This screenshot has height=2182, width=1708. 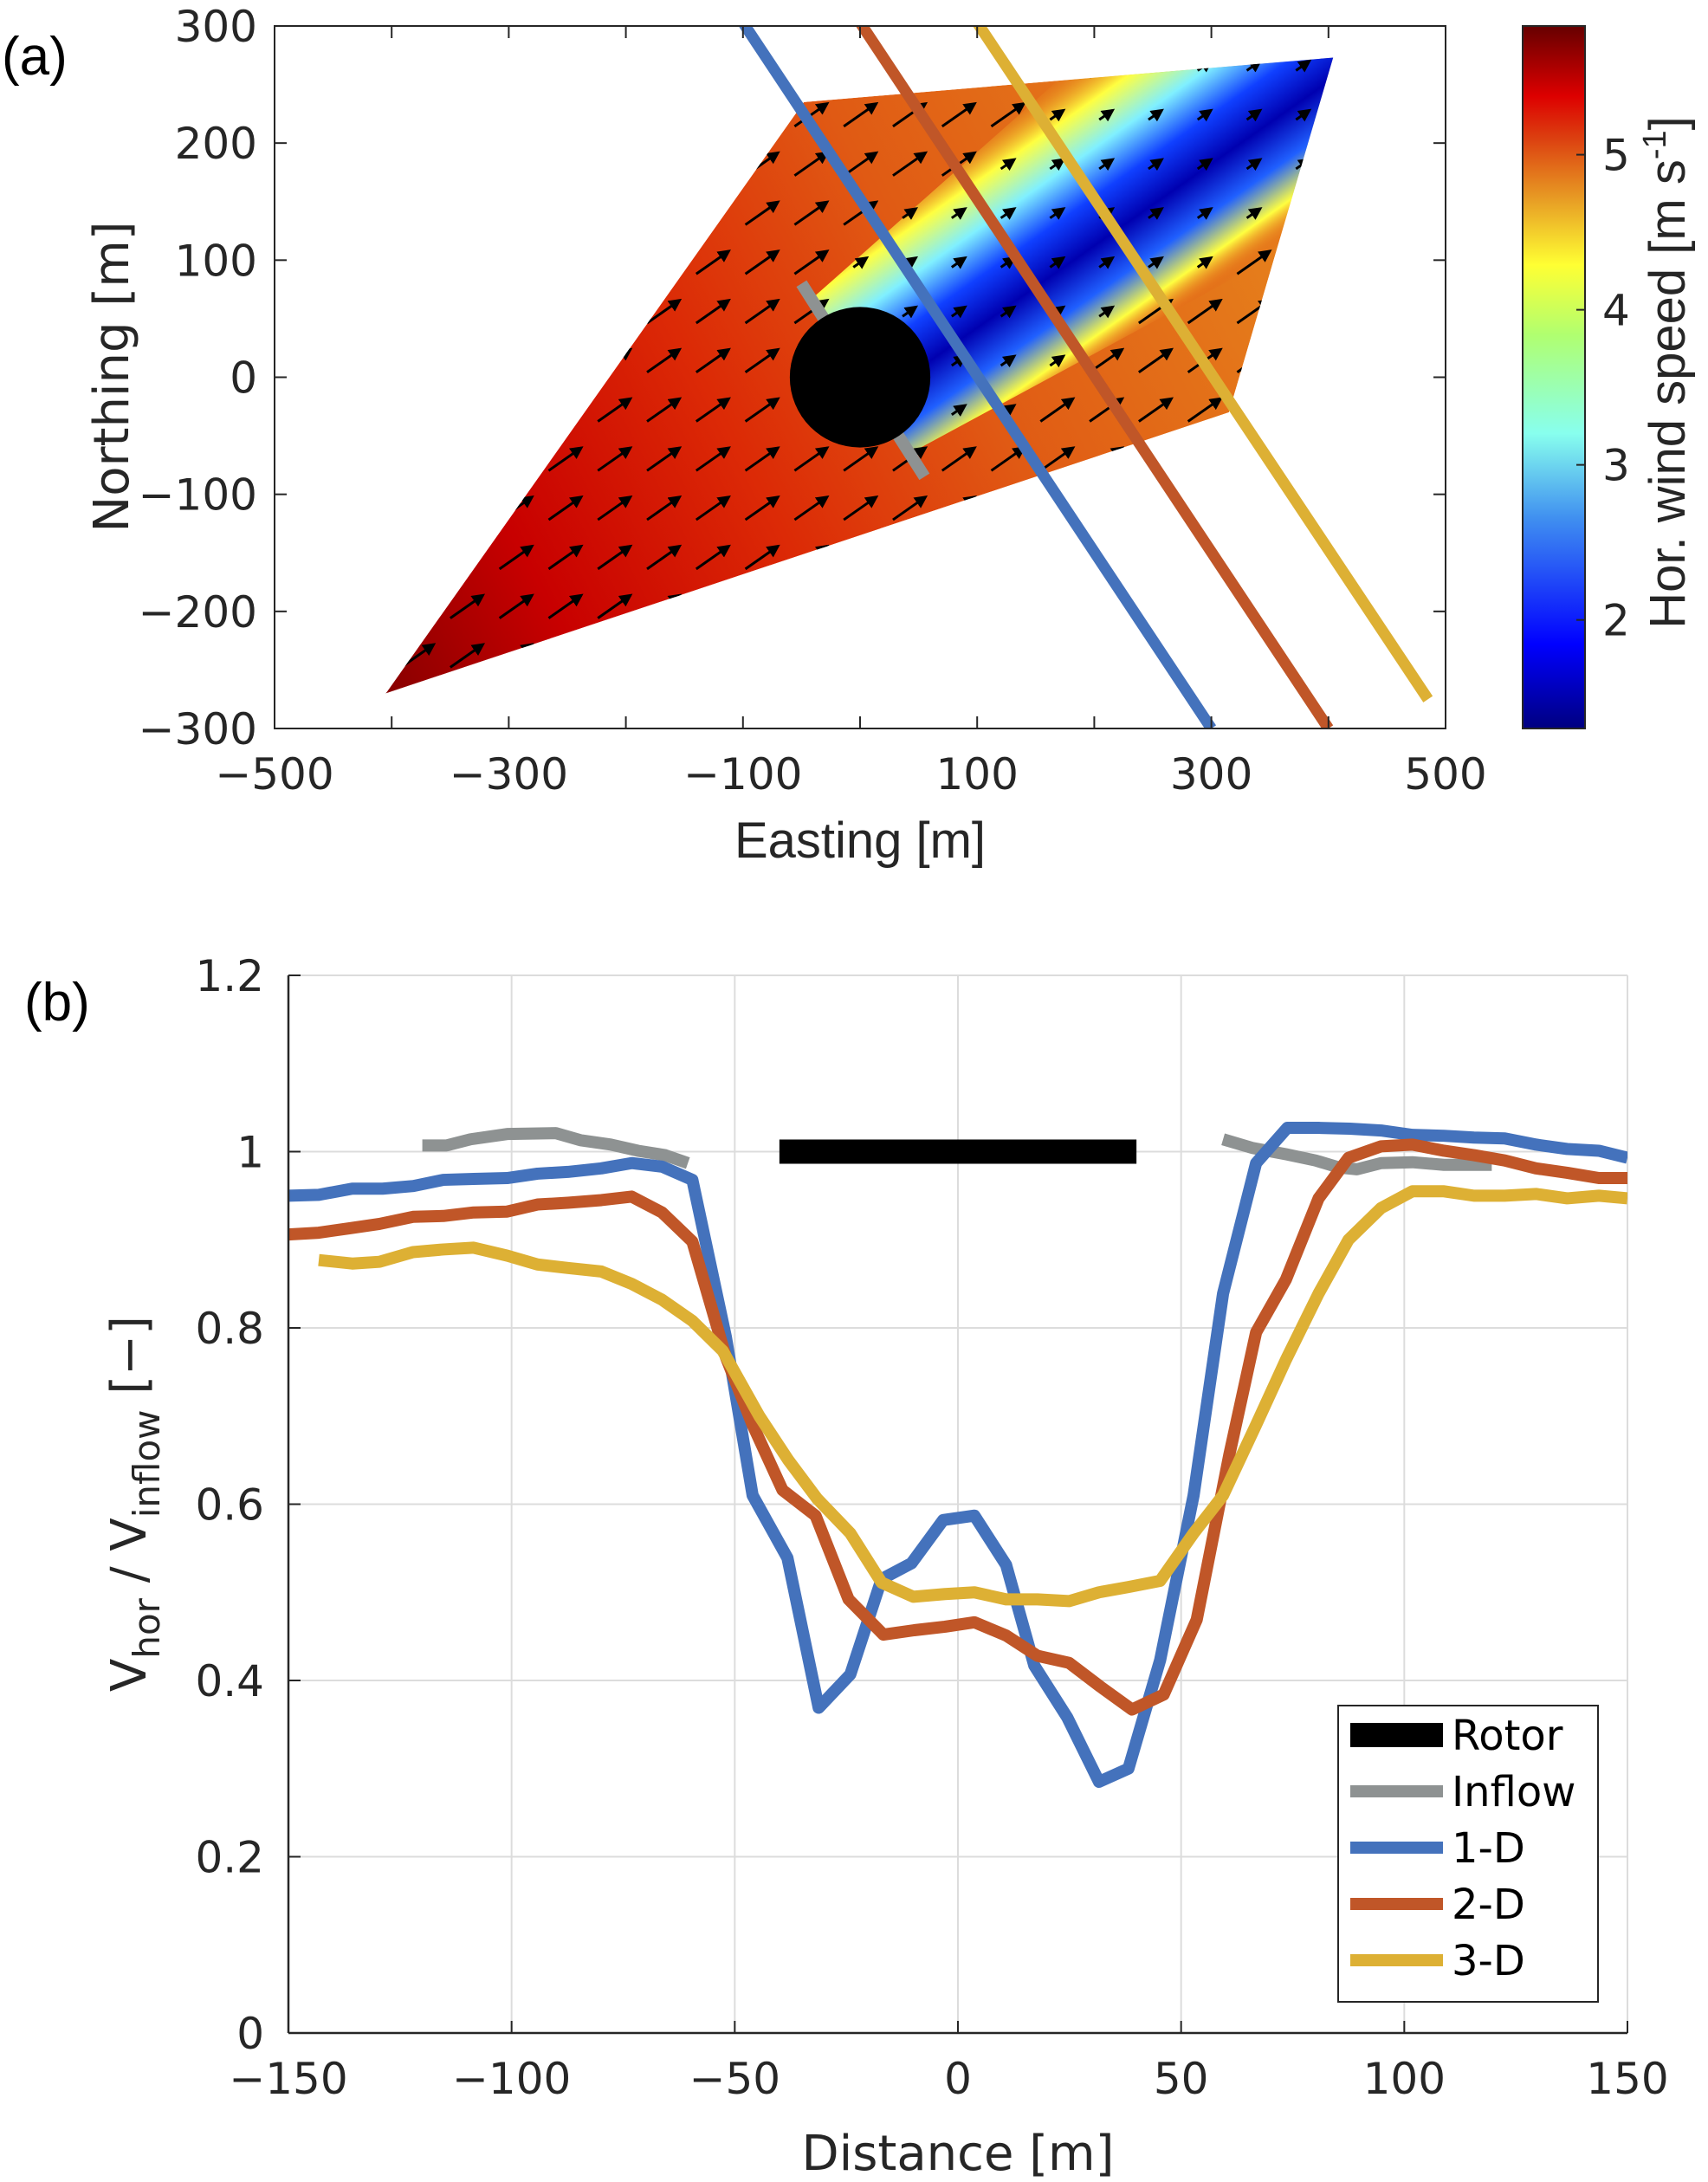 What do you see at coordinates (860, 378) in the screenshot?
I see `rotor-disc` at bounding box center [860, 378].